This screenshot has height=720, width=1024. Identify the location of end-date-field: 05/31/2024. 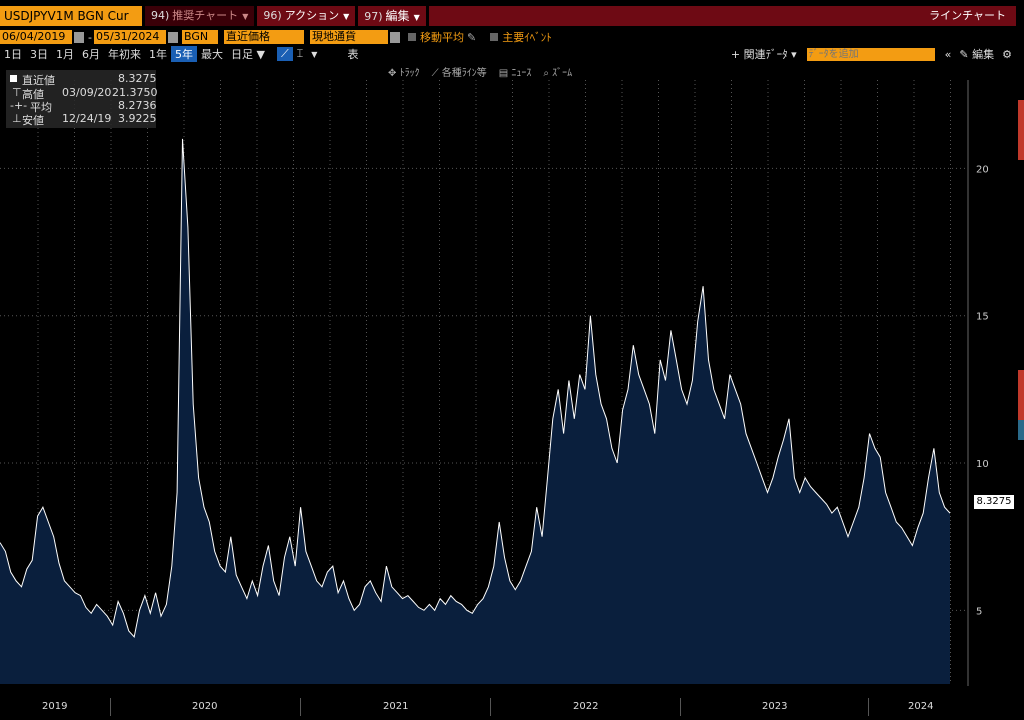
(129, 37).